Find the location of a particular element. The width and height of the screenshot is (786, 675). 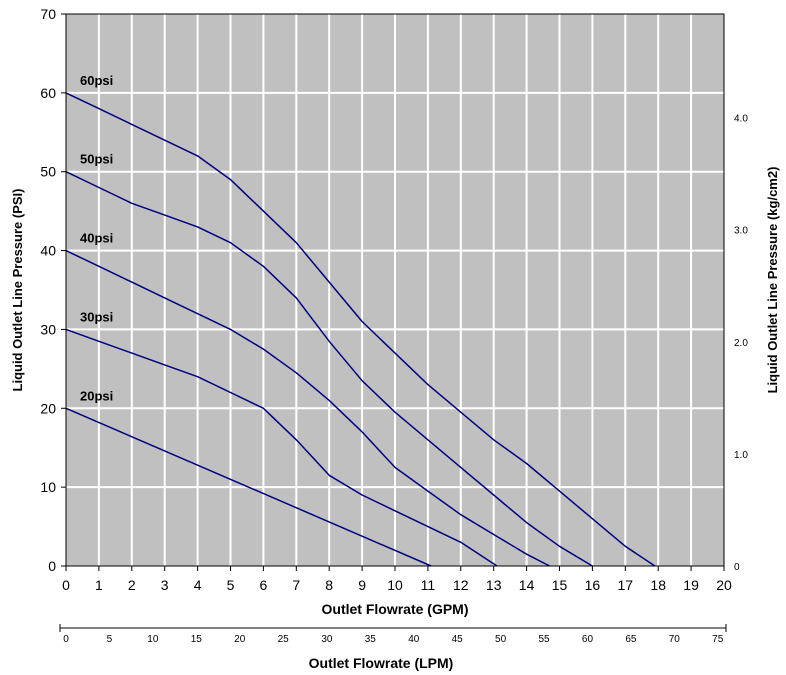

x-tick-label: 3 is located at coordinates (165, 585).